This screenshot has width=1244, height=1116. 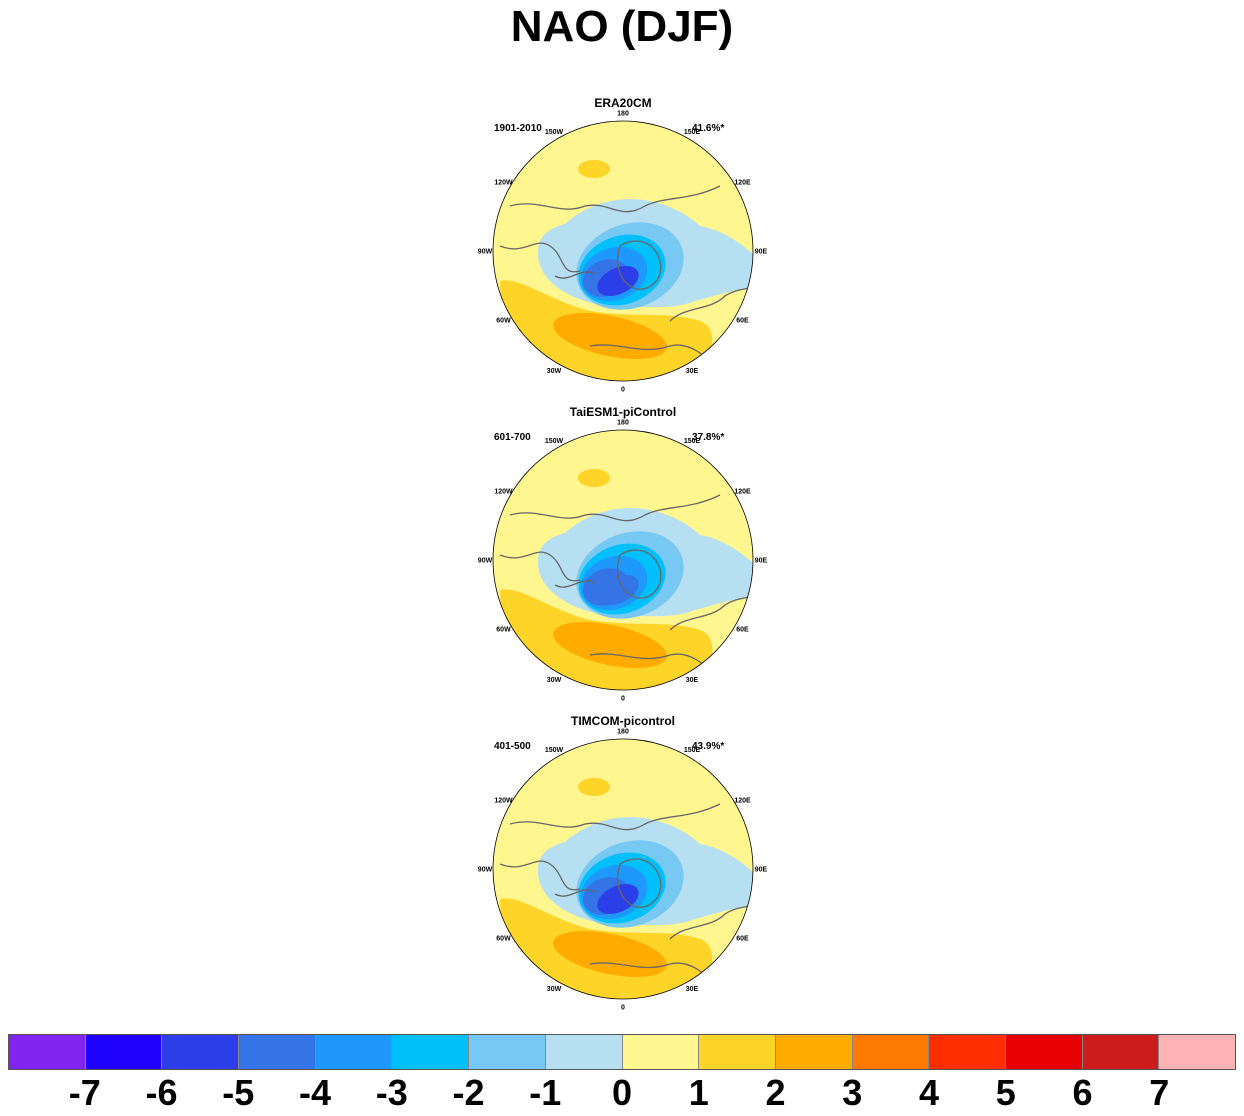 What do you see at coordinates (929, 1092) in the screenshot?
I see `colorbar-tick-label: 4` at bounding box center [929, 1092].